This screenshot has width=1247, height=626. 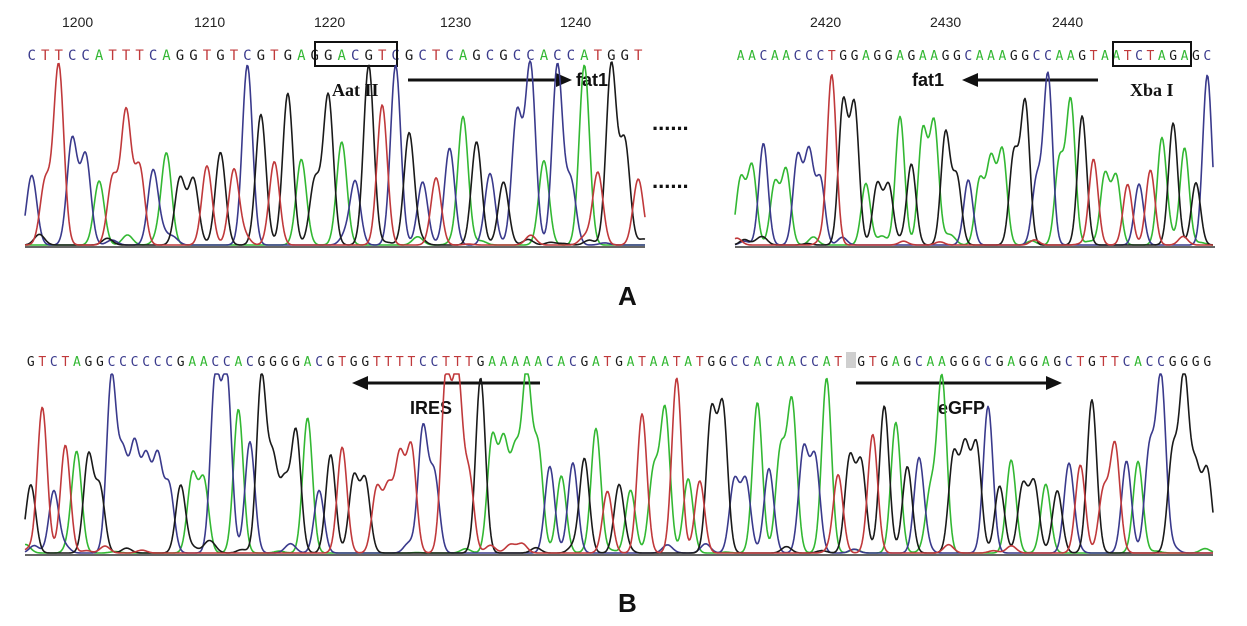 I want to click on xba1-label: Xba I, so click(x=1152, y=90).